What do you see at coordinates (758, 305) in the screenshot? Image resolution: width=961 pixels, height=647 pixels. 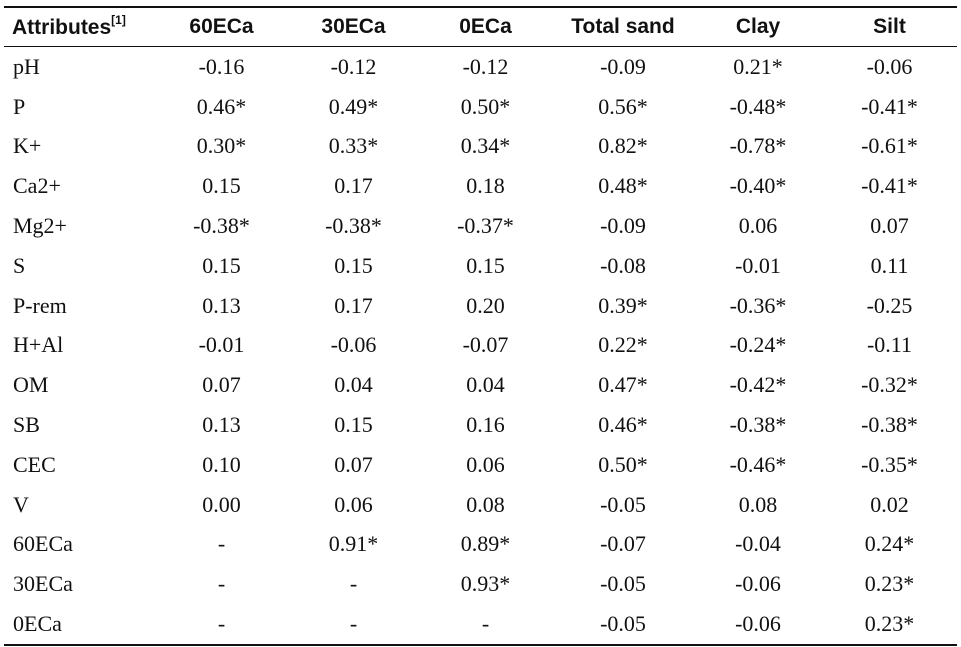 I see `table-cell: -0.36*` at bounding box center [758, 305].